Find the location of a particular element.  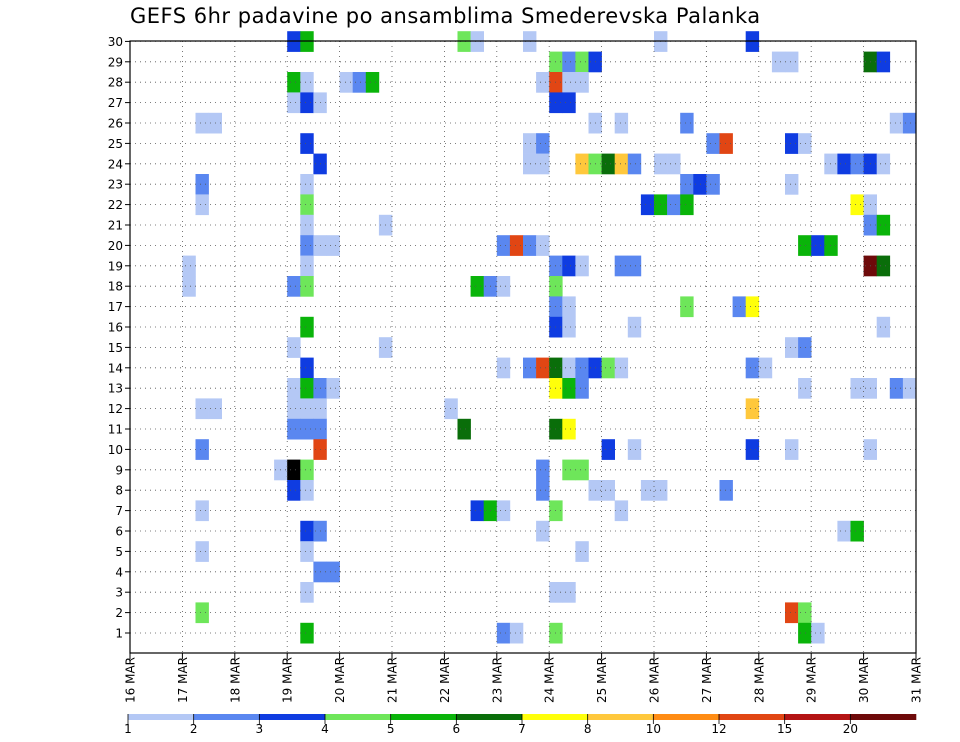

y-tick-label: 2 is located at coordinates (119, 613).